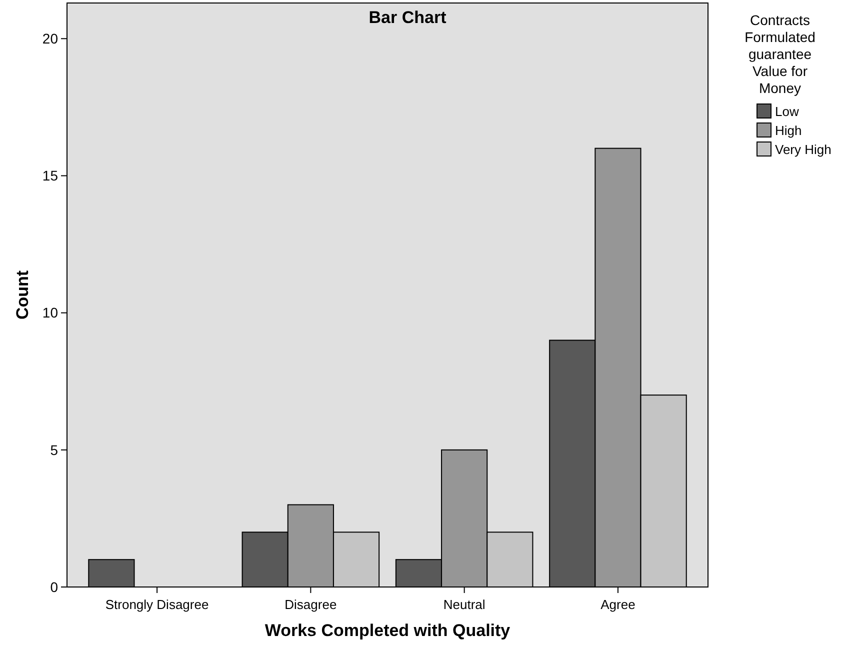 This screenshot has width=852, height=652. What do you see at coordinates (22, 295) in the screenshot?
I see `y-axis-title: Count` at bounding box center [22, 295].